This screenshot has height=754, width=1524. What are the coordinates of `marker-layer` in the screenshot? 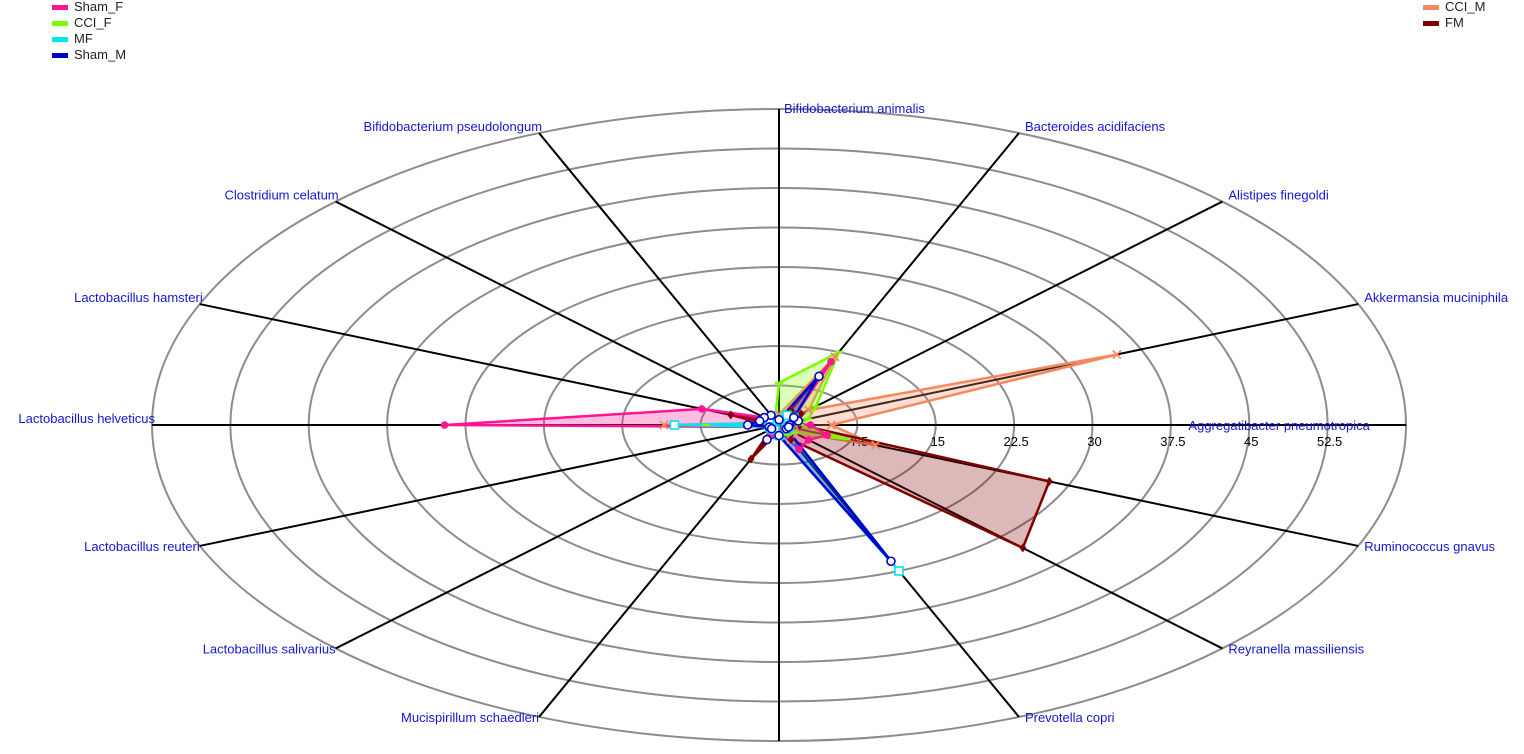 It's located at (781, 462).